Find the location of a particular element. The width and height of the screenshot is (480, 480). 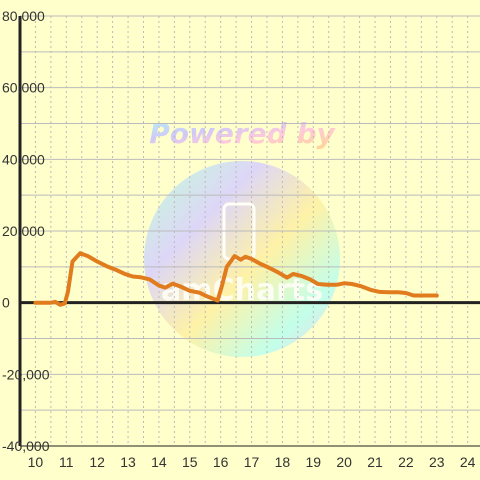

y-tick-label: 20,000 is located at coordinates (23, 231).